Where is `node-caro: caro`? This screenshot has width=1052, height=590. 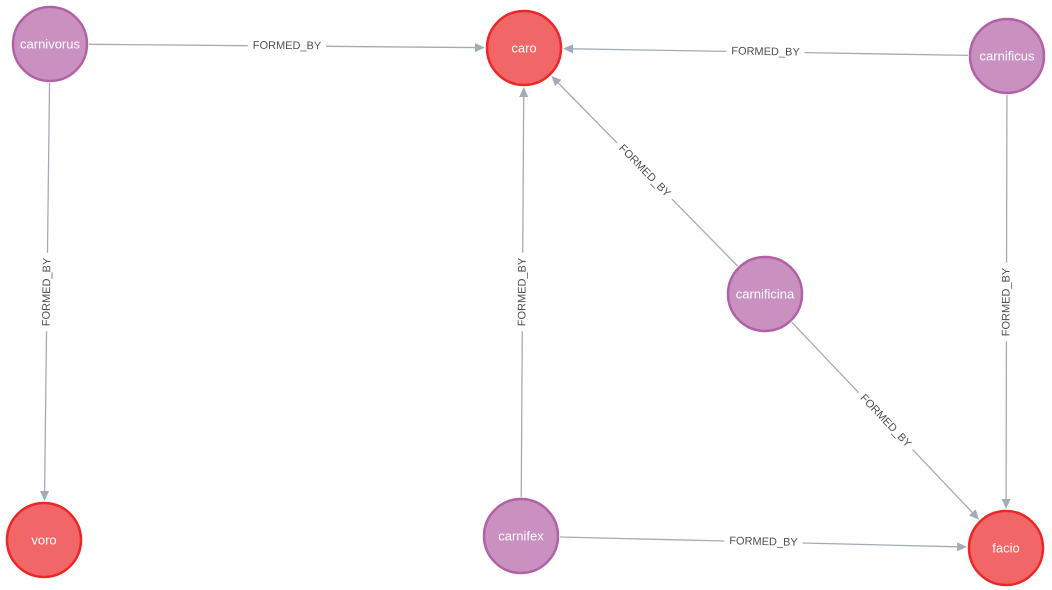
node-caro: caro is located at coordinates (524, 48).